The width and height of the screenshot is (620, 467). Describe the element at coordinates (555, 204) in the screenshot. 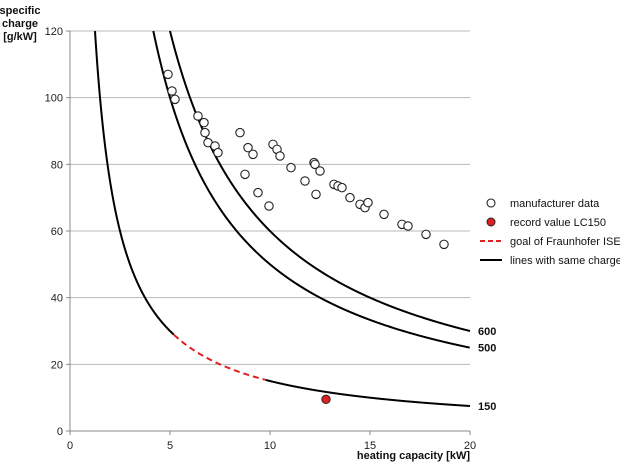

I see `legend-label: manufacturer data` at that location.